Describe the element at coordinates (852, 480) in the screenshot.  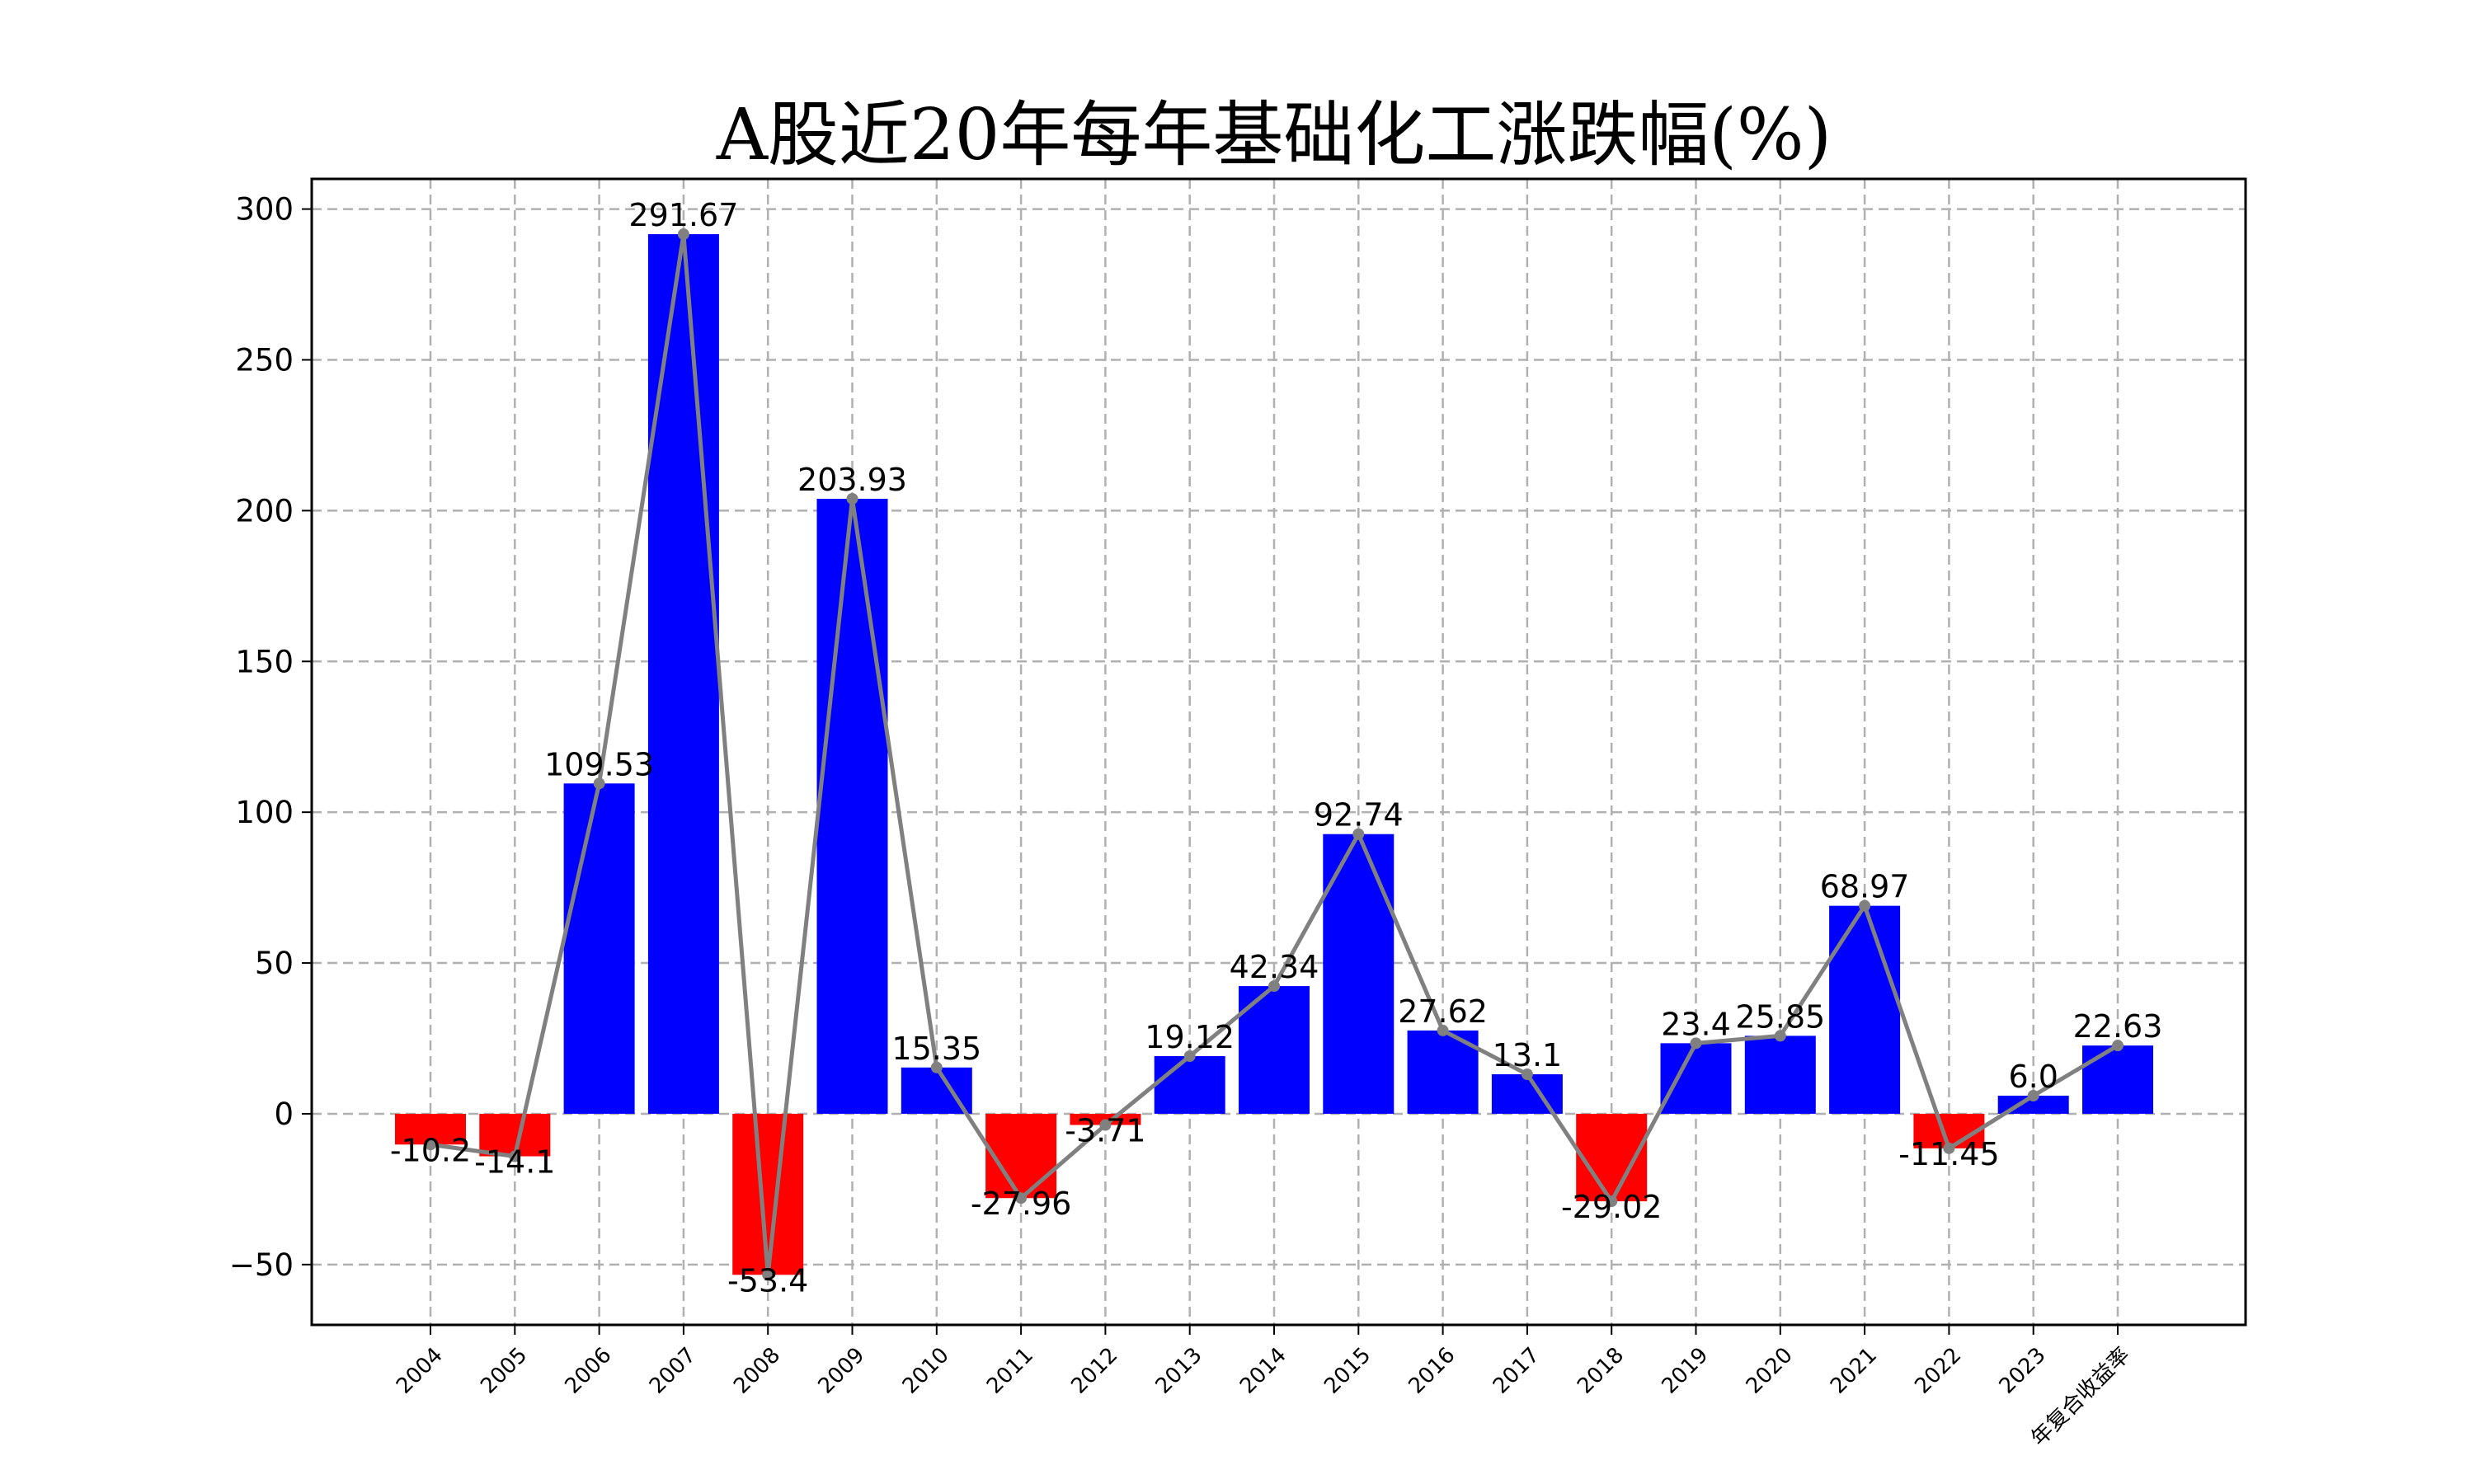
I see `data-label: 203.93` at that location.